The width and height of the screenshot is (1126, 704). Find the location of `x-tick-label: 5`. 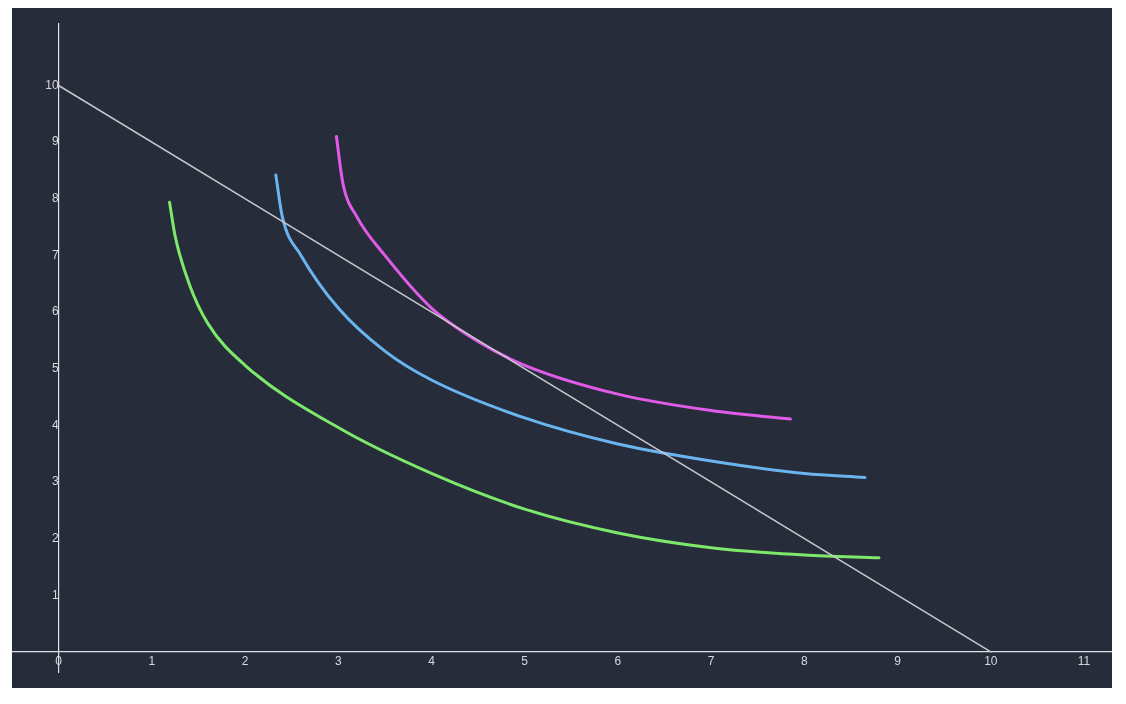

x-tick-label: 5 is located at coordinates (525, 661).